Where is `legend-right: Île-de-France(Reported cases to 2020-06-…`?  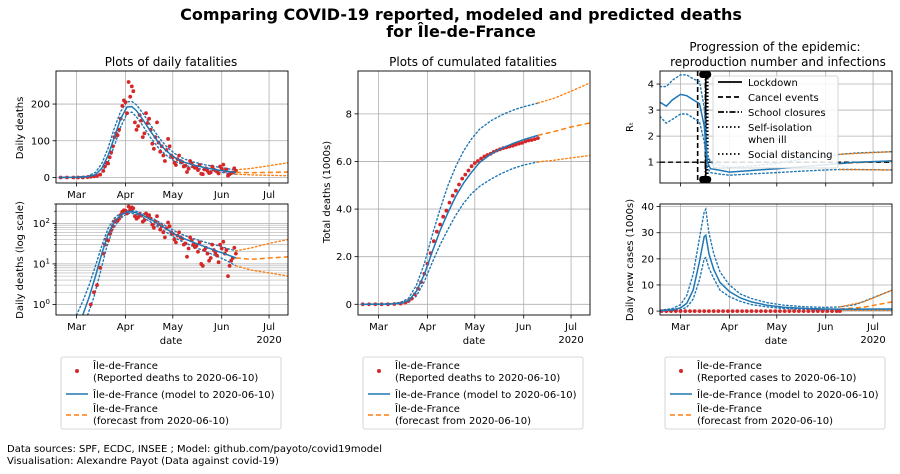
legend-right: Île-de-France(Reported cases to 2020-06-… is located at coordinates (775, 393).